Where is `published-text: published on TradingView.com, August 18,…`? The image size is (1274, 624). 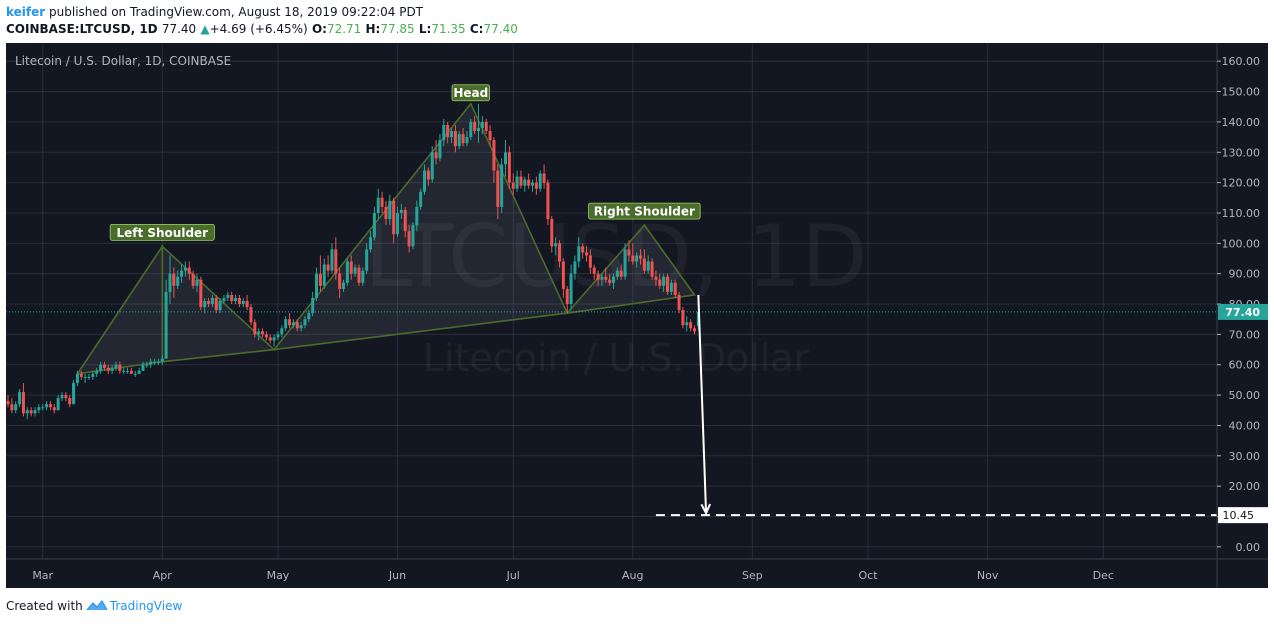 published-text: published on TradingView.com, August 18,… is located at coordinates (236, 12).